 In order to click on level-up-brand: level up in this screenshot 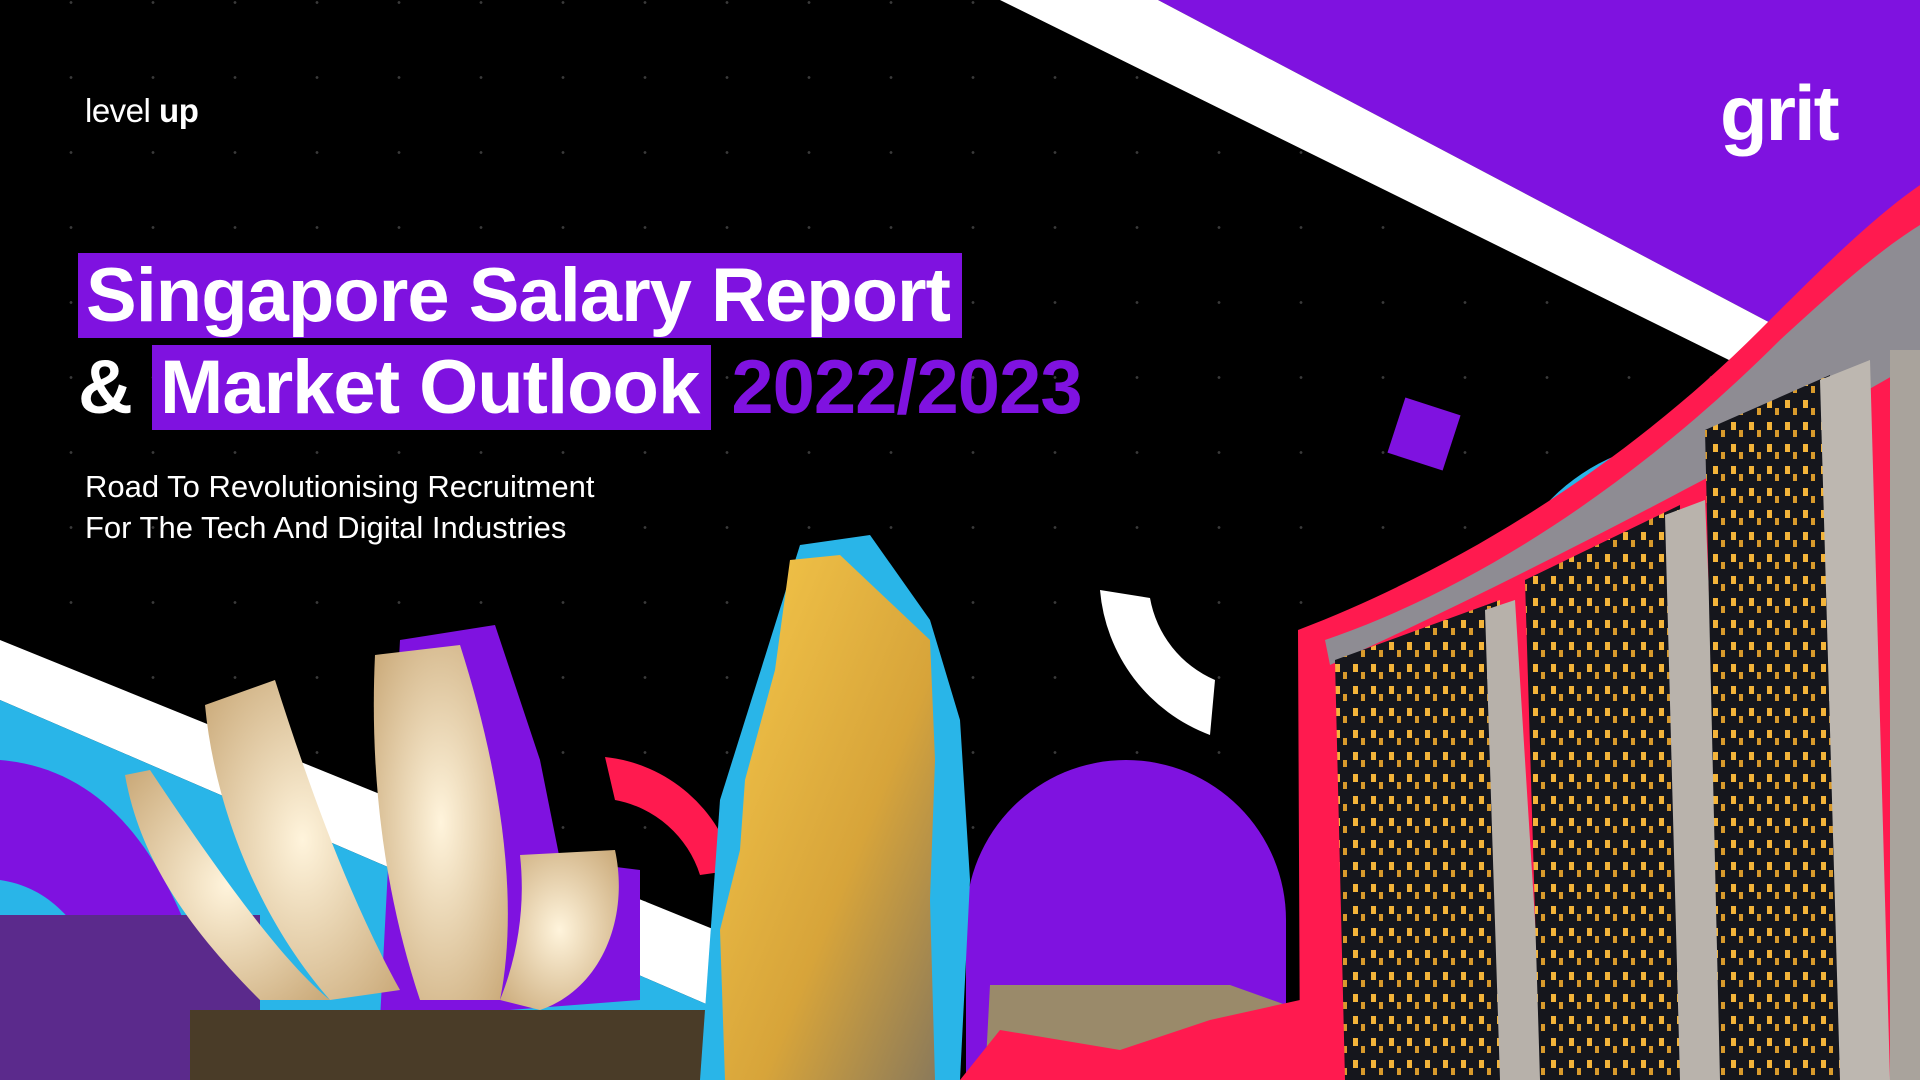, I will do `click(142, 110)`.